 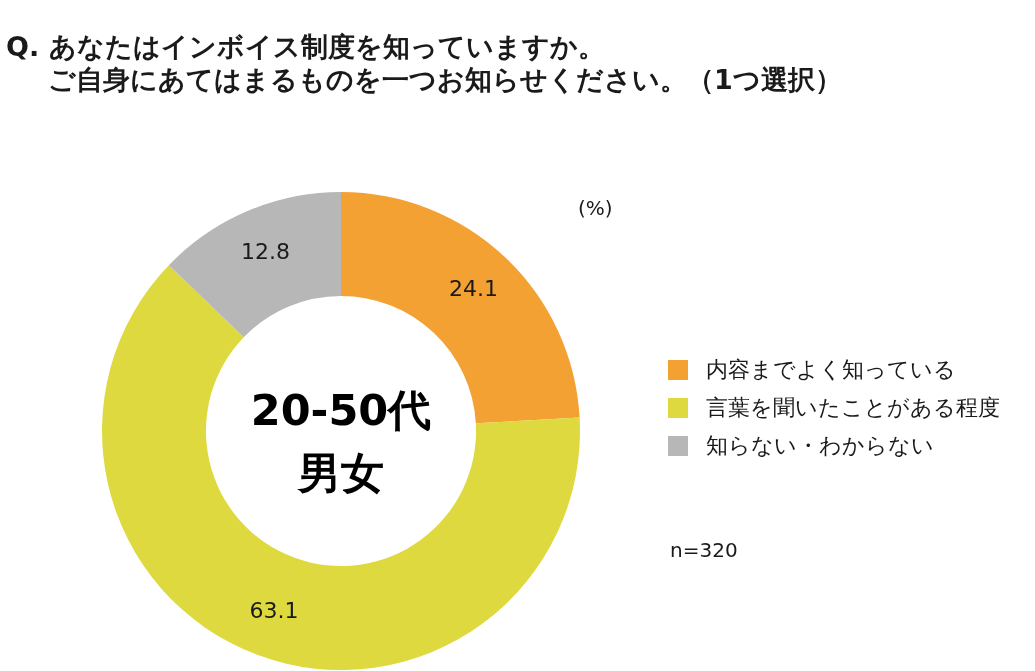 What do you see at coordinates (820, 446) in the screenshot?
I see `legend-label: 知らない・わからない` at bounding box center [820, 446].